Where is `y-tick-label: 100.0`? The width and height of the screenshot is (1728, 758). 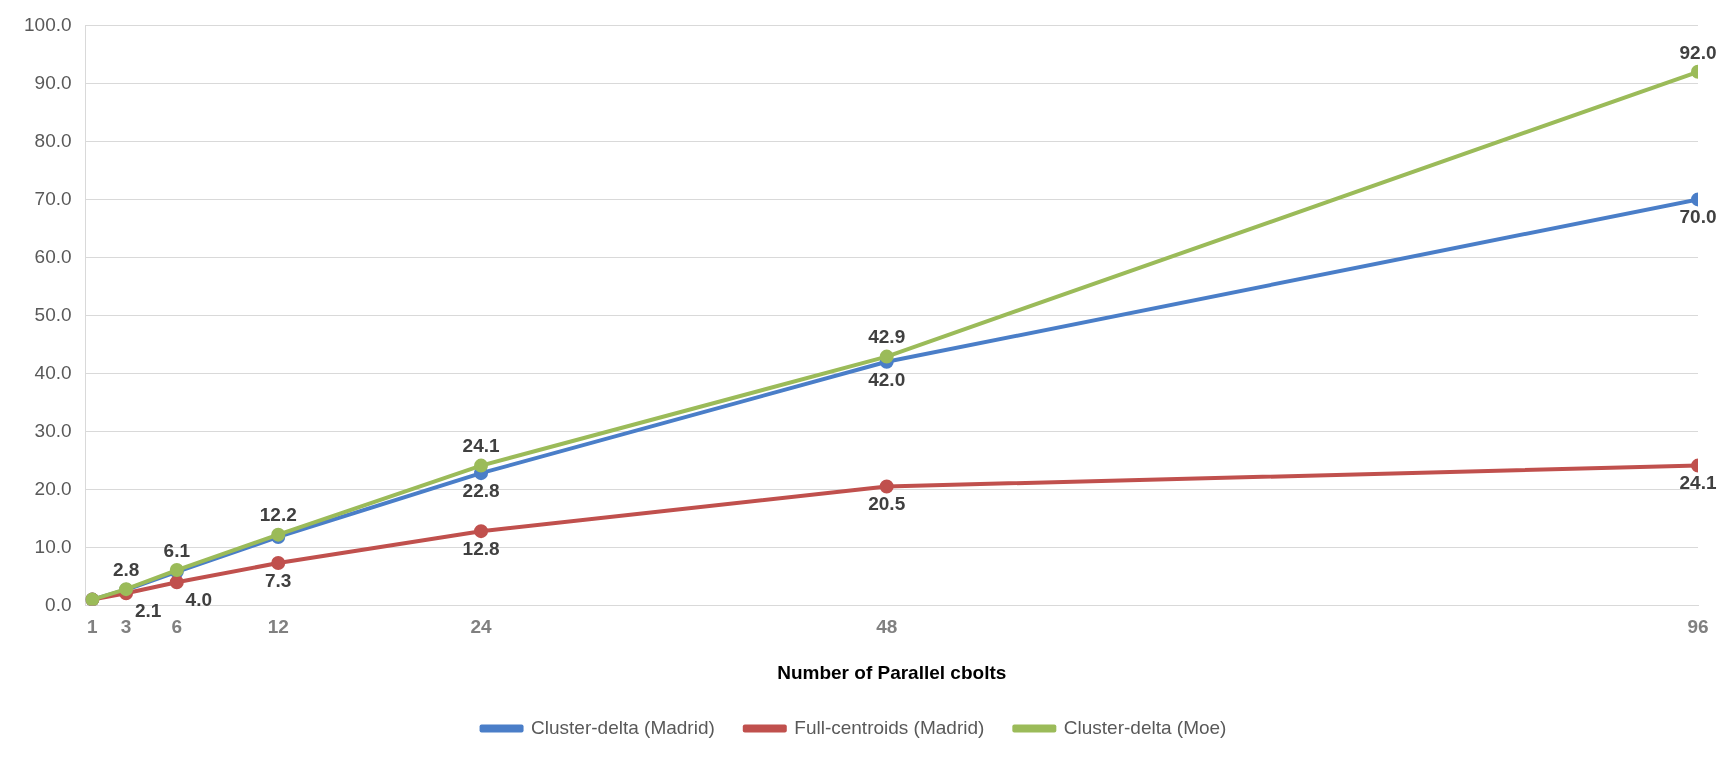 y-tick-label: 100.0 is located at coordinates (48, 24).